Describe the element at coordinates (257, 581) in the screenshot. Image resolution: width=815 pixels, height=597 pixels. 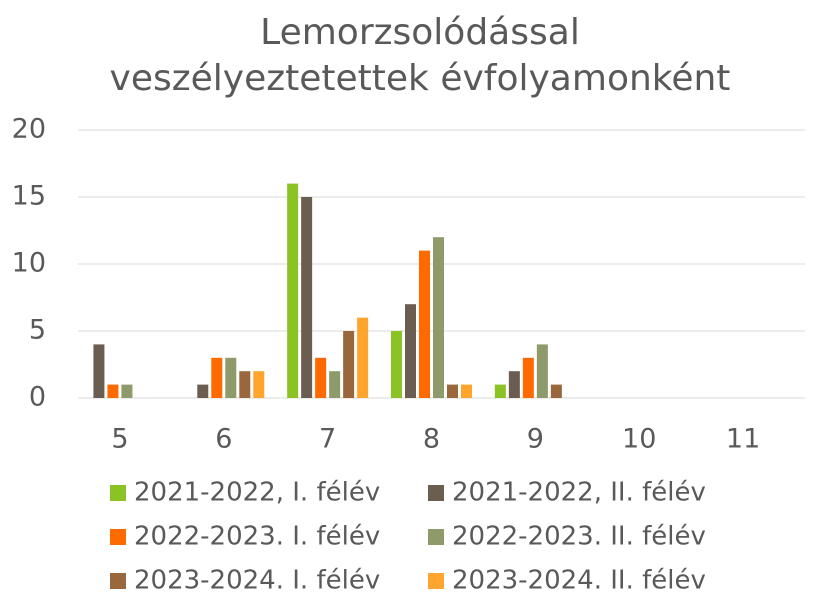
I see `legend-label: 2023-2024. I. félév` at that location.